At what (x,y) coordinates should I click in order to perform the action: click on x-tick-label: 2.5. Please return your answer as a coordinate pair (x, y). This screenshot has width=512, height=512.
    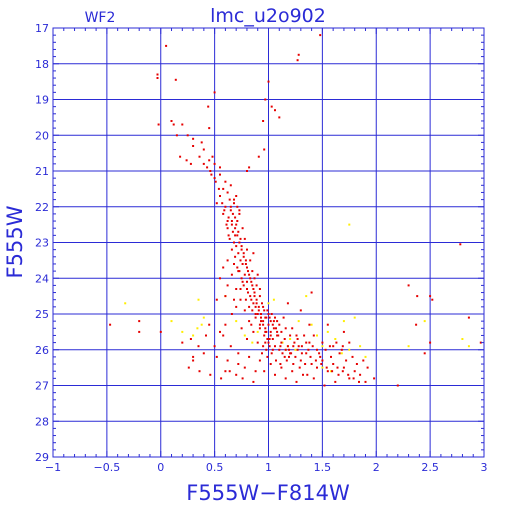
    Looking at the image, I should click on (430, 467).